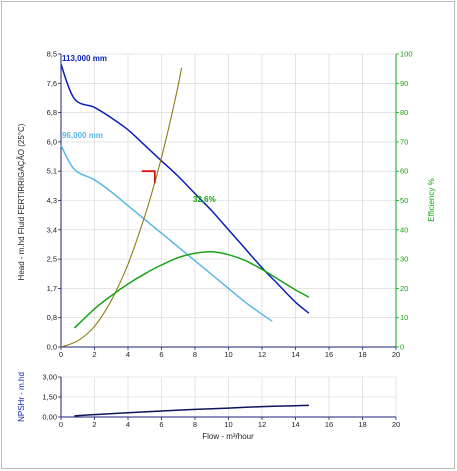 This screenshot has width=457, height=471. What do you see at coordinates (404, 317) in the screenshot?
I see `y2-tick-label: 10` at bounding box center [404, 317].